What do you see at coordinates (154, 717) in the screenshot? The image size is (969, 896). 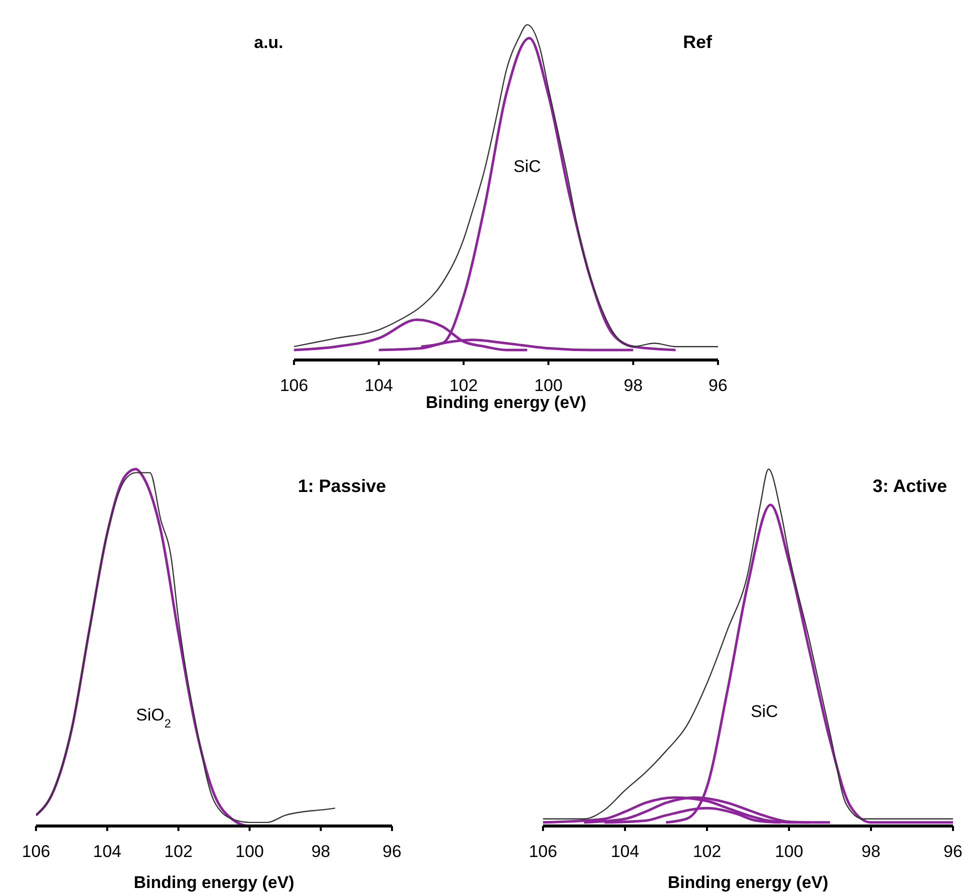 I see `annotation: SiO$_{2}$` at bounding box center [154, 717].